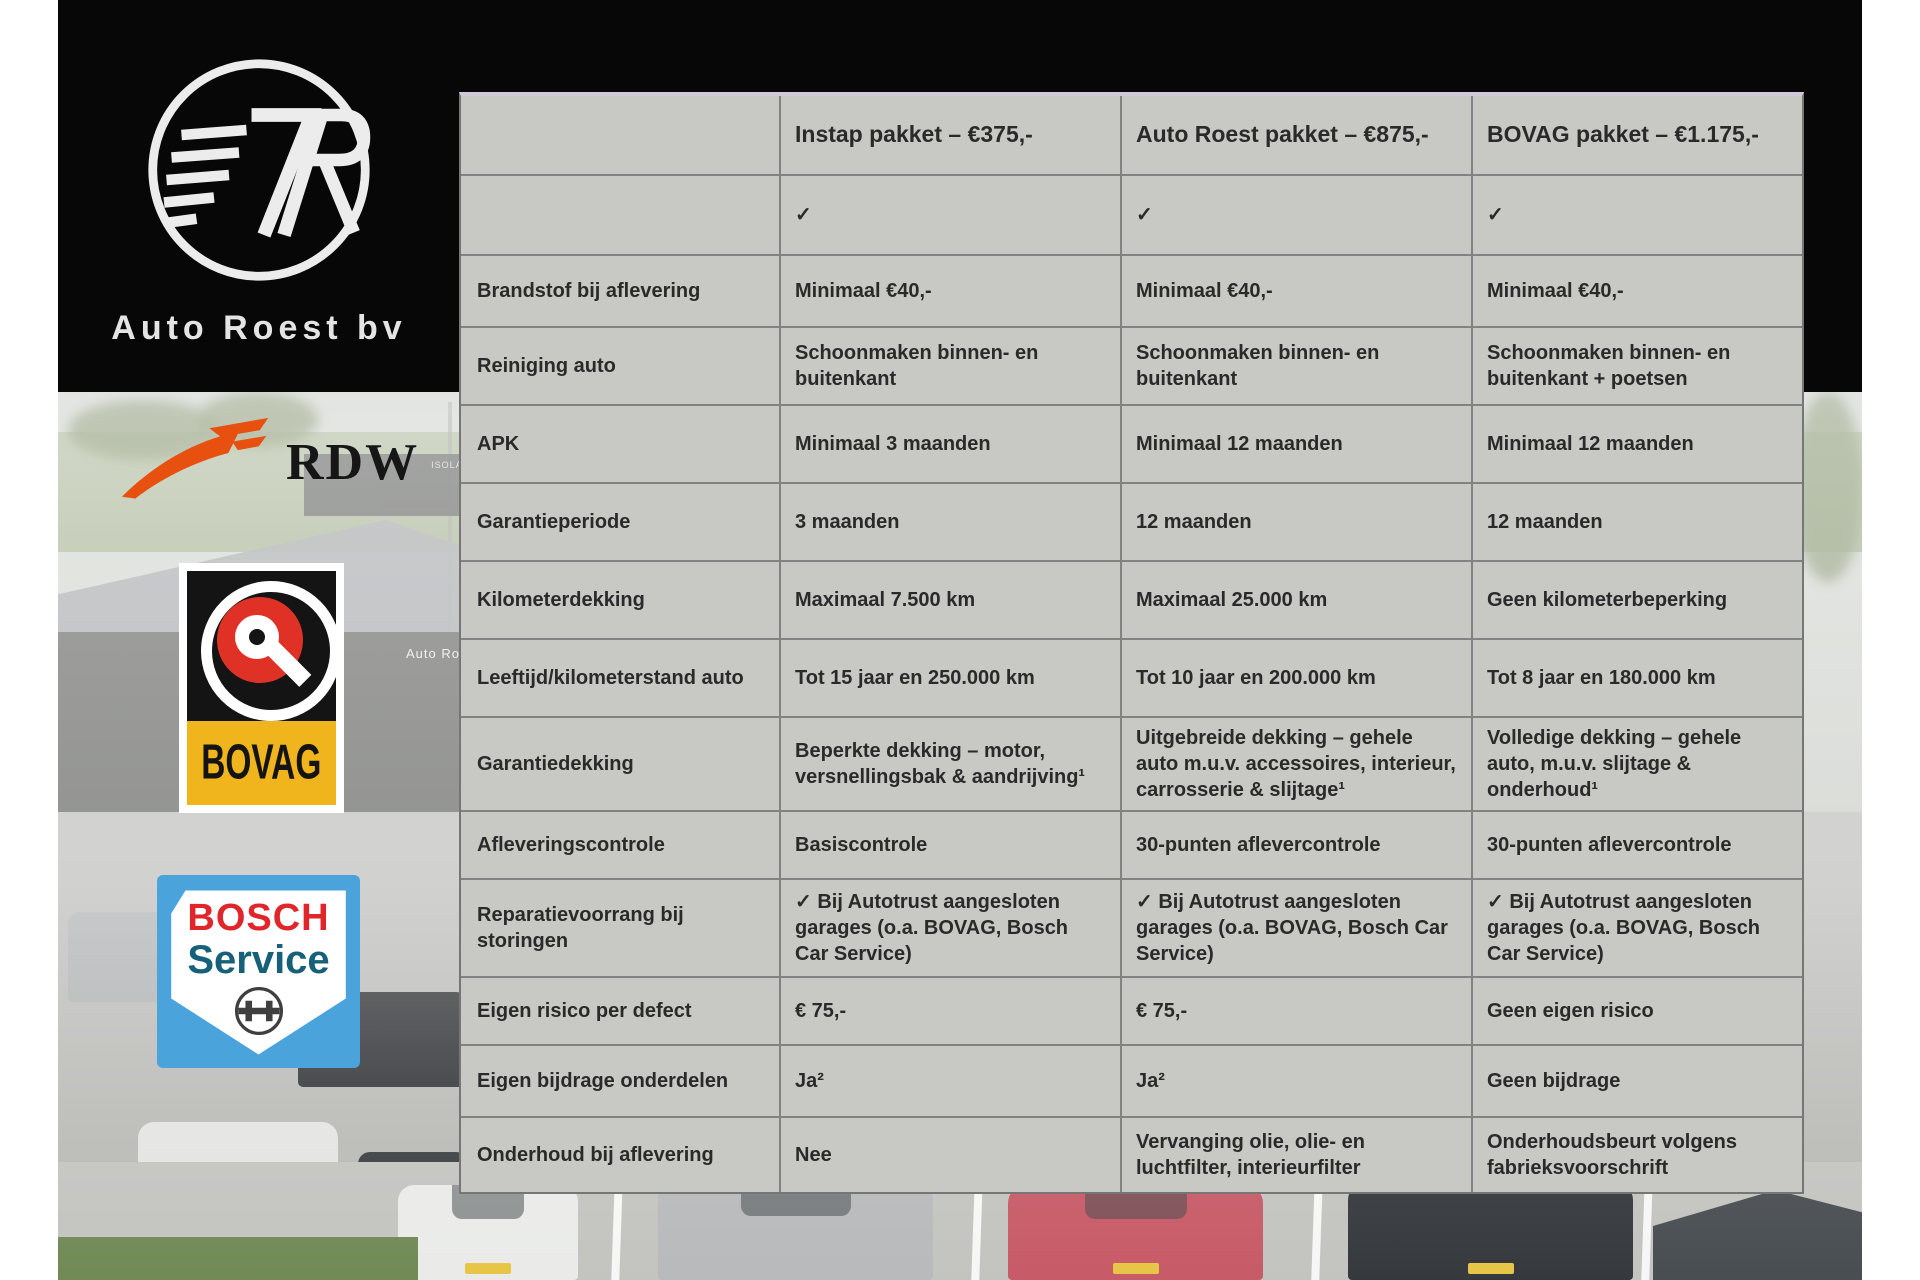  Describe the element at coordinates (949, 600) in the screenshot. I see `table-cell: Maximaal 7.500 km` at that location.